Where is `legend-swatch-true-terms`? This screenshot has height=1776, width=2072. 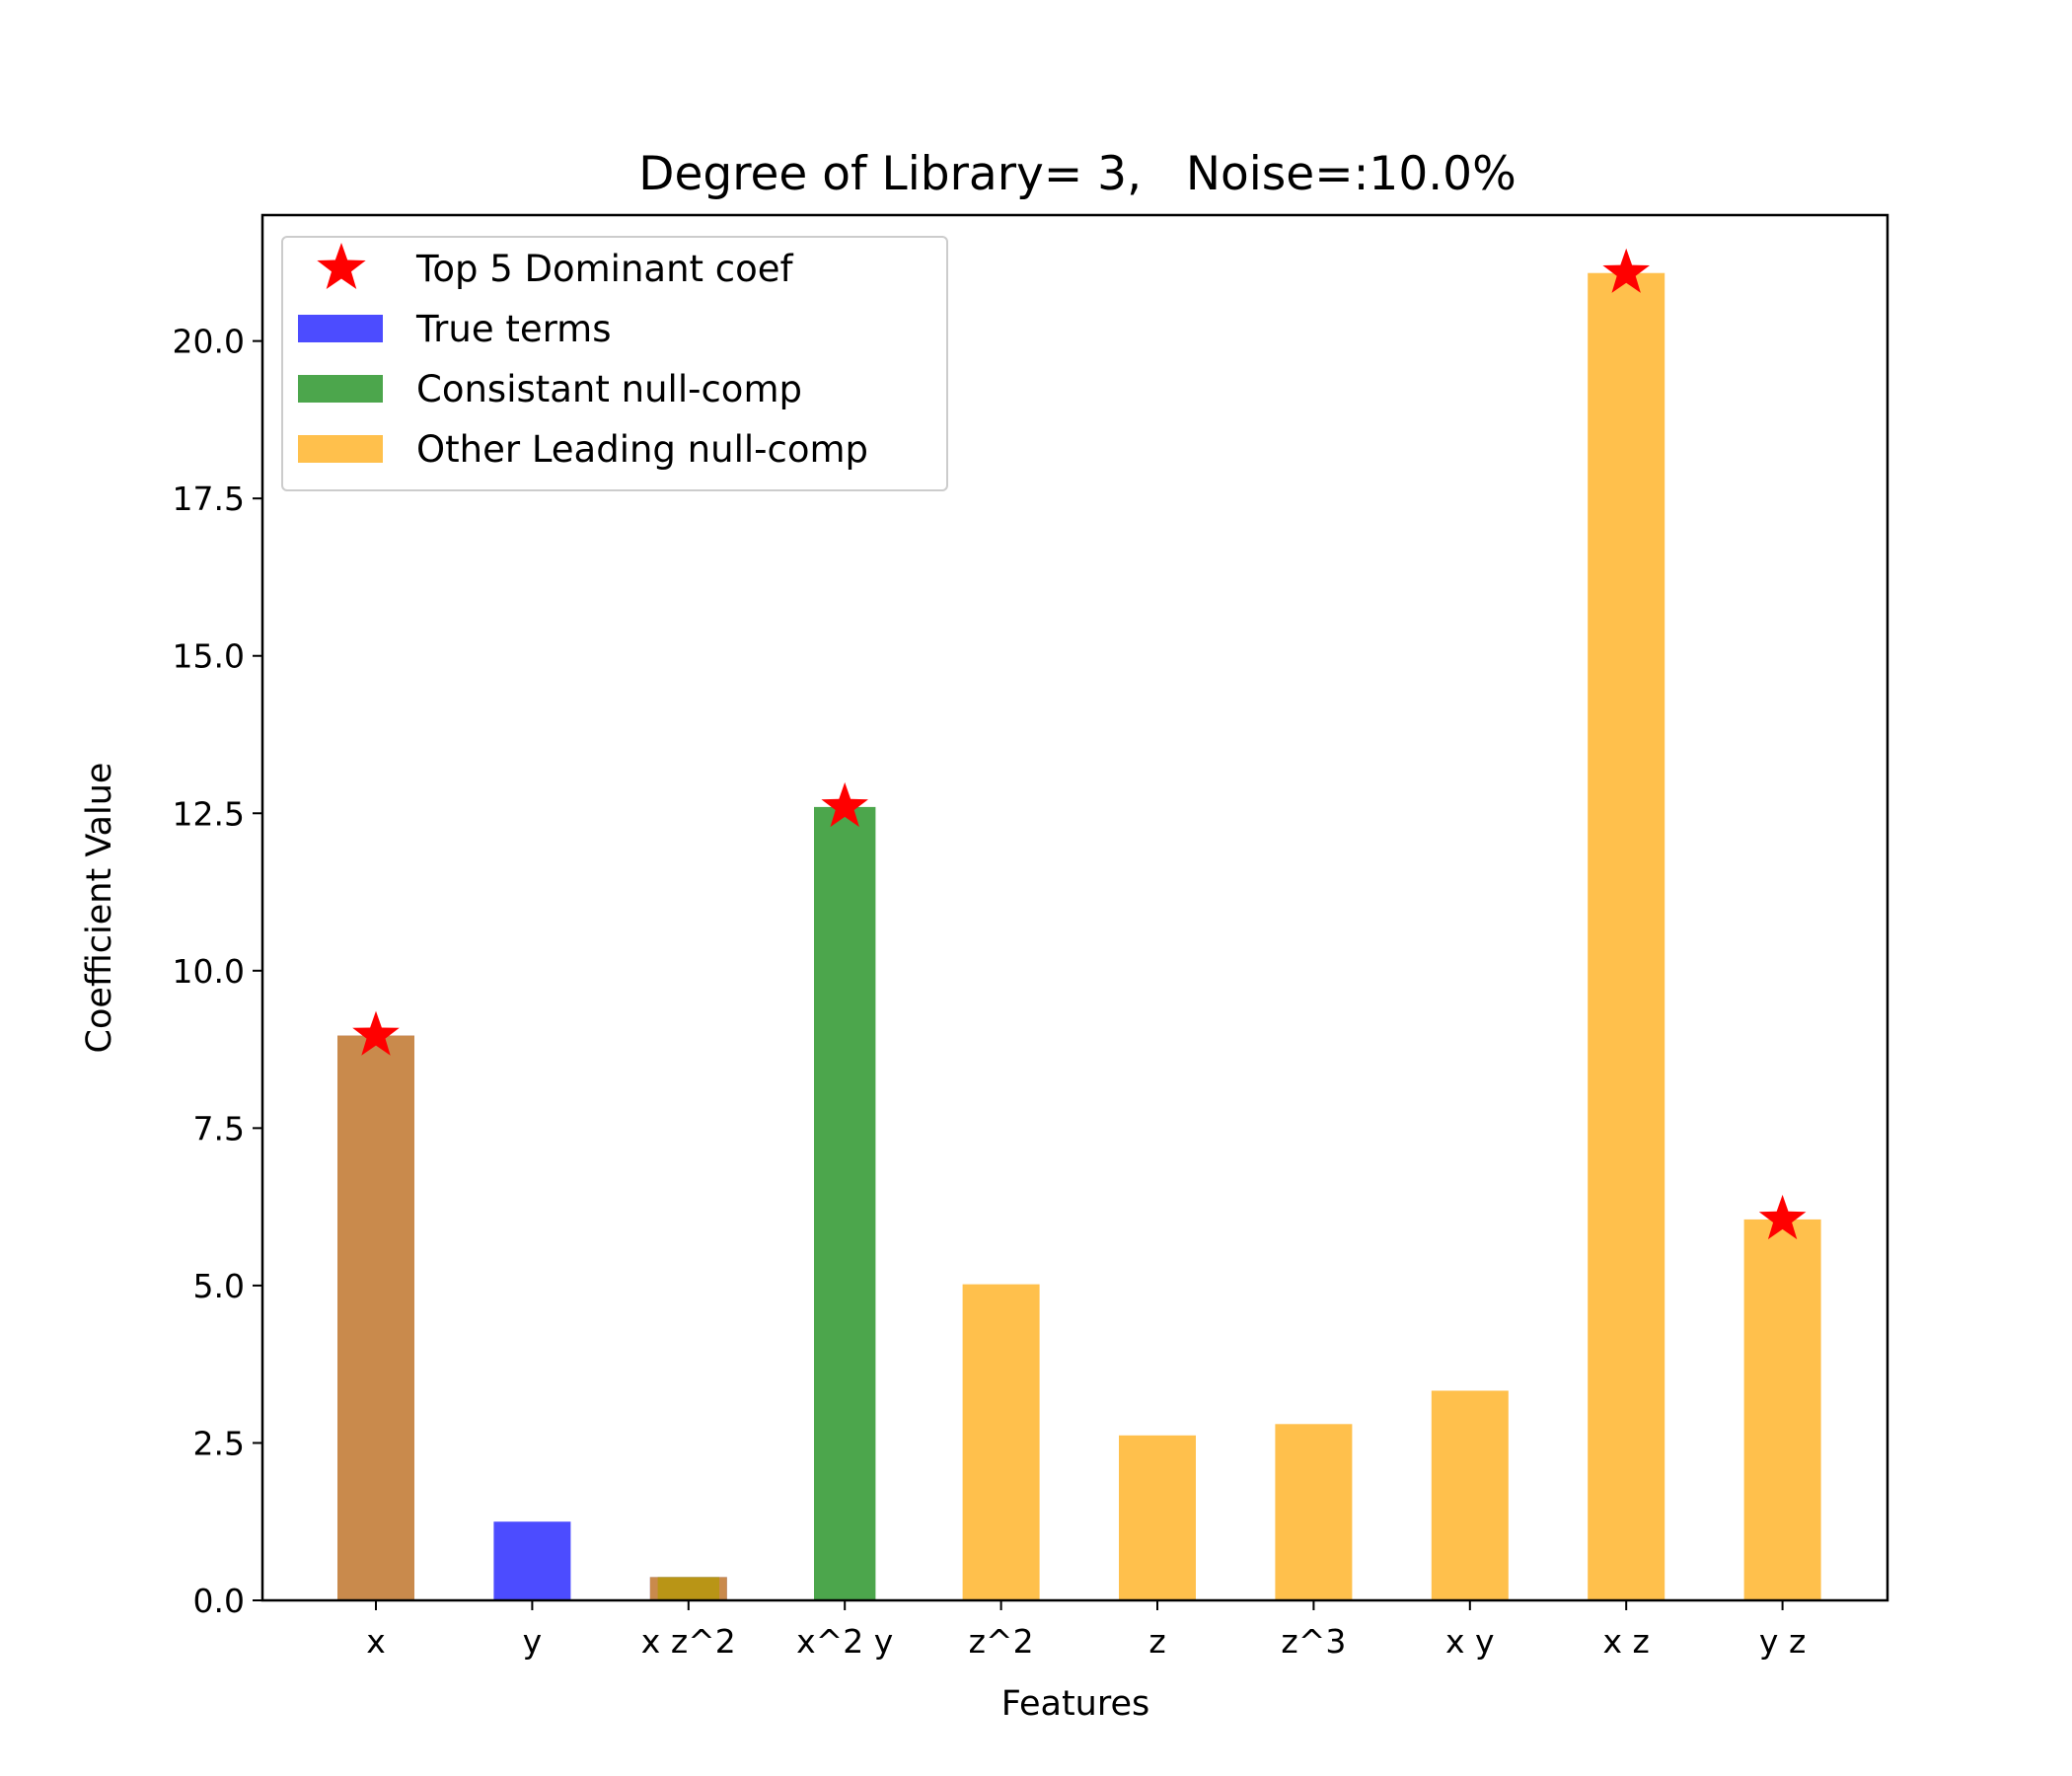 legend-swatch-true-terms is located at coordinates (340, 329).